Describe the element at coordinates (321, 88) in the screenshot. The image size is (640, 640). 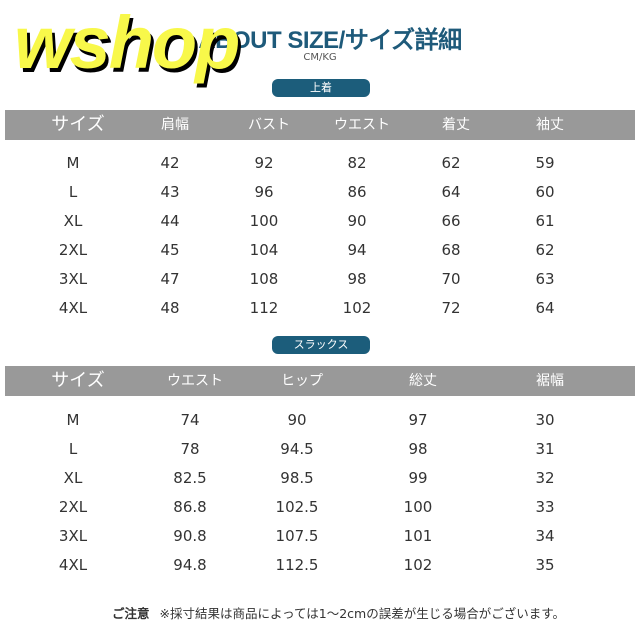
I see `tops-section-label: 上着` at that location.